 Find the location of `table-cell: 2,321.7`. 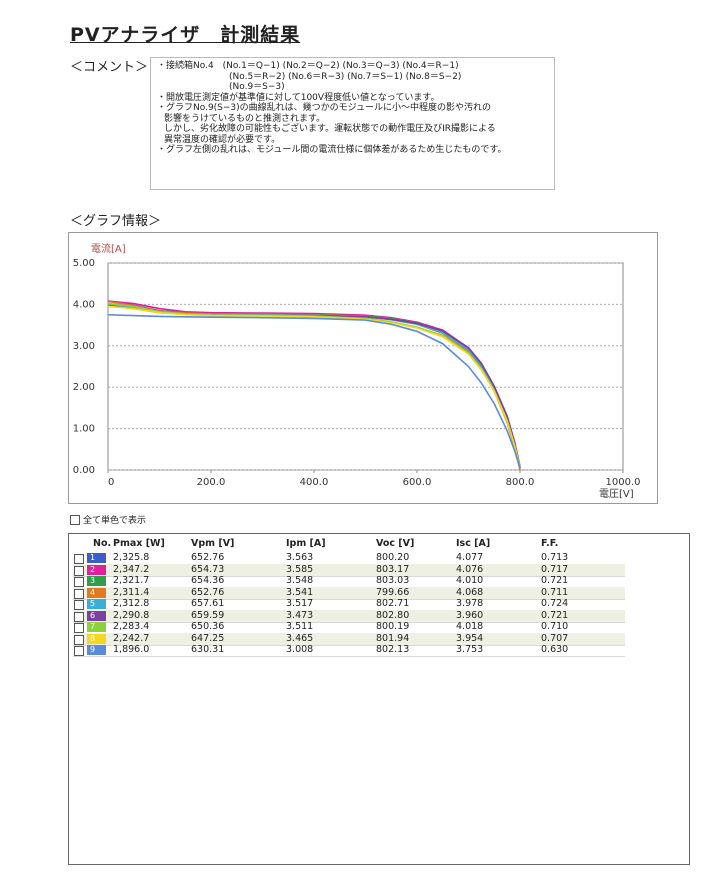

table-cell: 2,321.7 is located at coordinates (131, 580).